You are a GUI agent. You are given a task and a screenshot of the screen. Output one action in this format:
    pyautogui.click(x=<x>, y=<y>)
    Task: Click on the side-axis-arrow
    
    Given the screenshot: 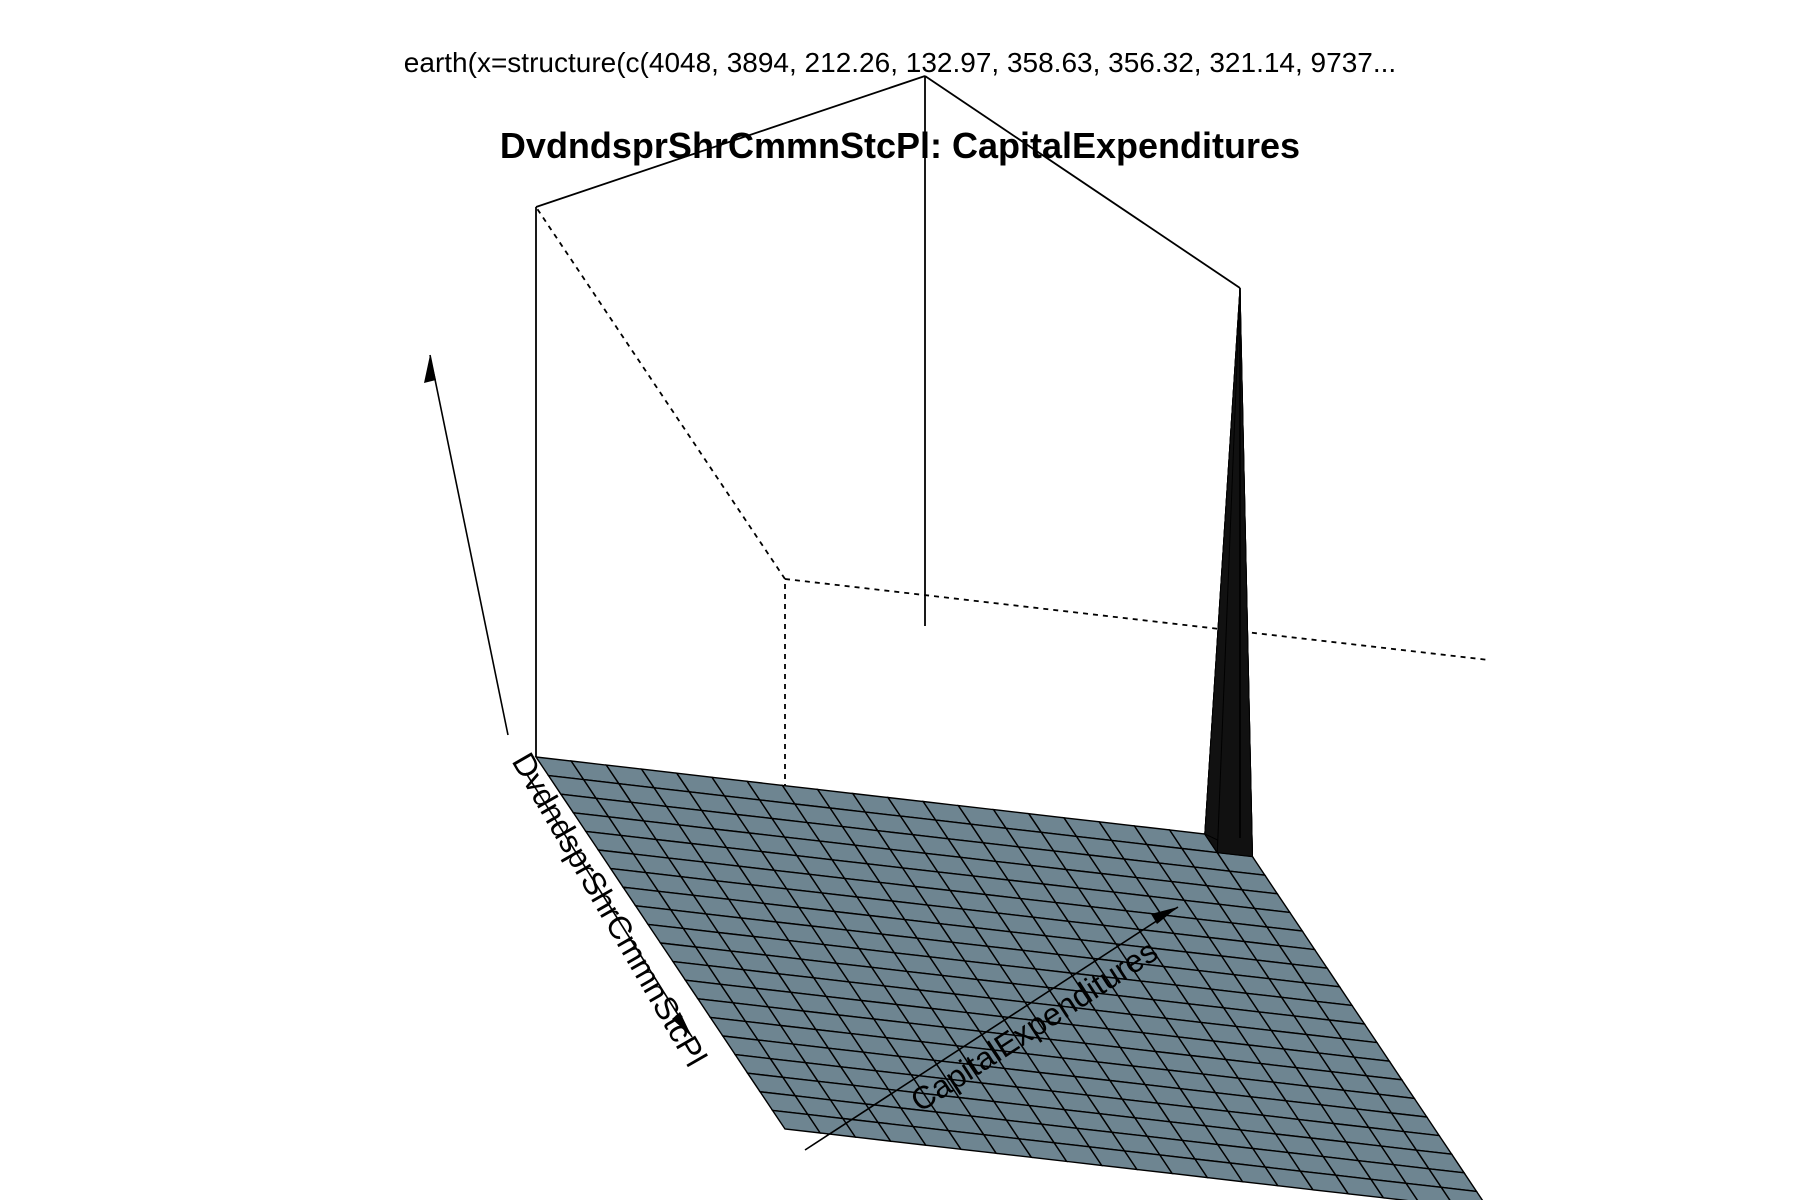 What is the action you would take?
    pyautogui.click(x=609, y=905)
    